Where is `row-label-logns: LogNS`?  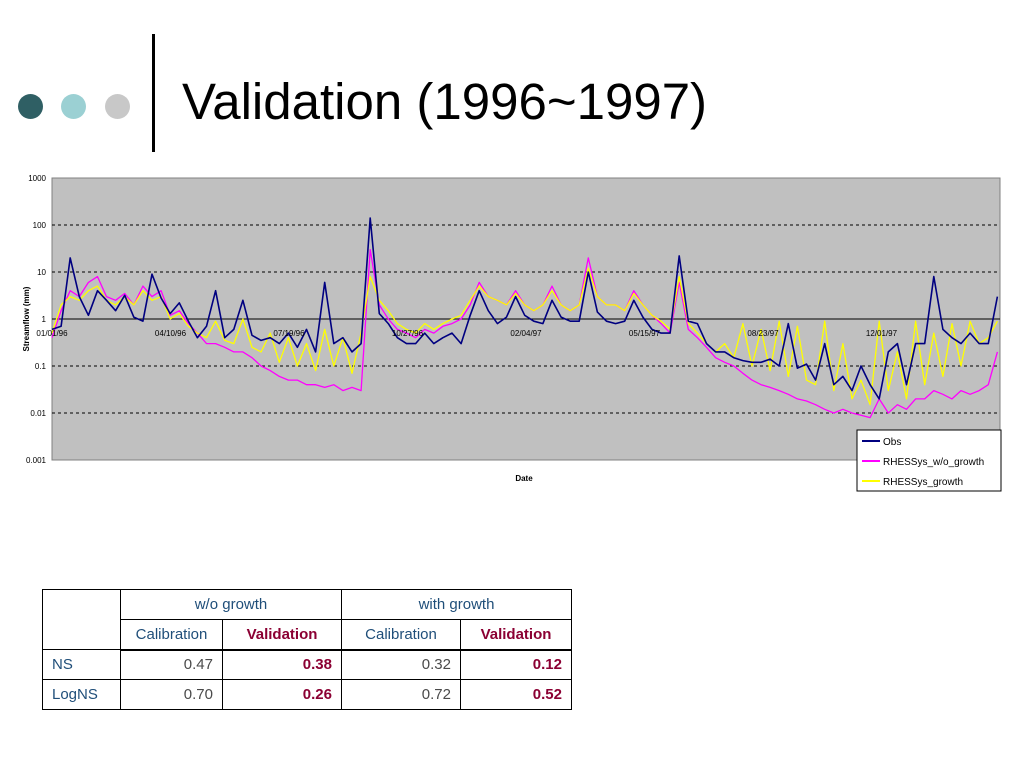 row-label-logns: LogNS is located at coordinates (81, 694).